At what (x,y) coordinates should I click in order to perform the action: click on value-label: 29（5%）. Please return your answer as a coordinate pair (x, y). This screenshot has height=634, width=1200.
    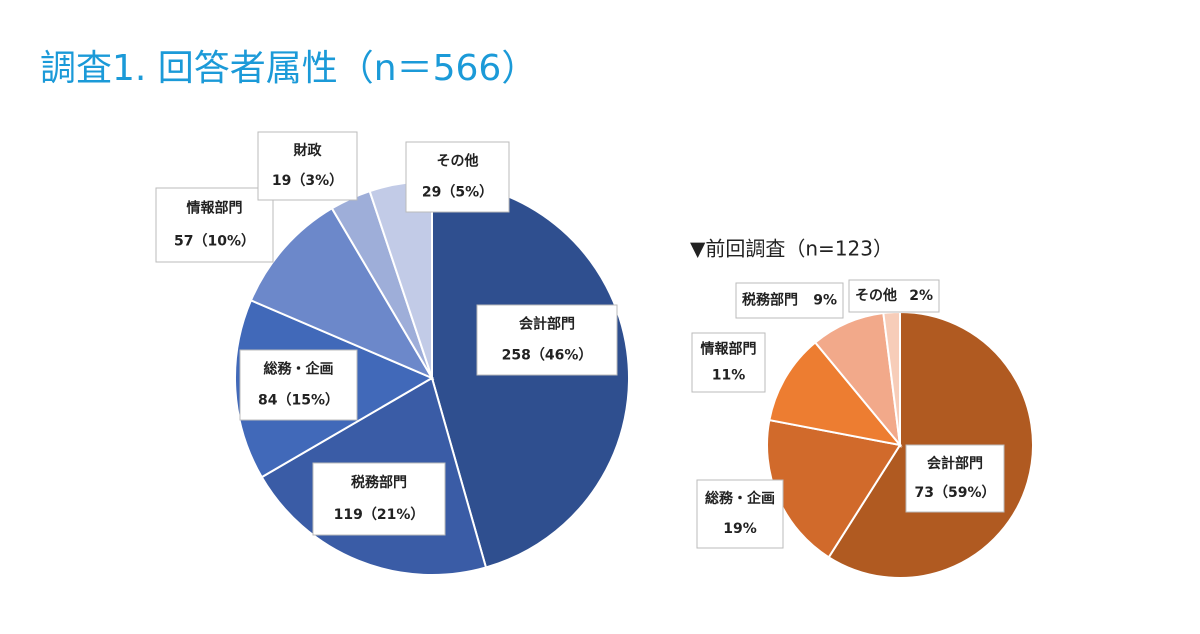
    Looking at the image, I should click on (457, 192).